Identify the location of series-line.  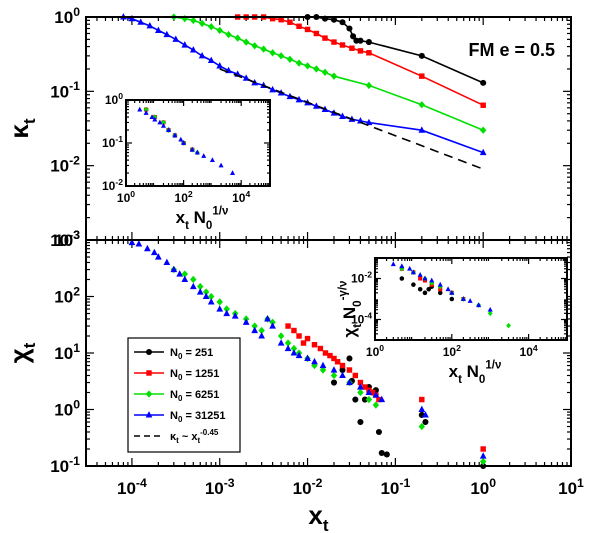
(328, 73).